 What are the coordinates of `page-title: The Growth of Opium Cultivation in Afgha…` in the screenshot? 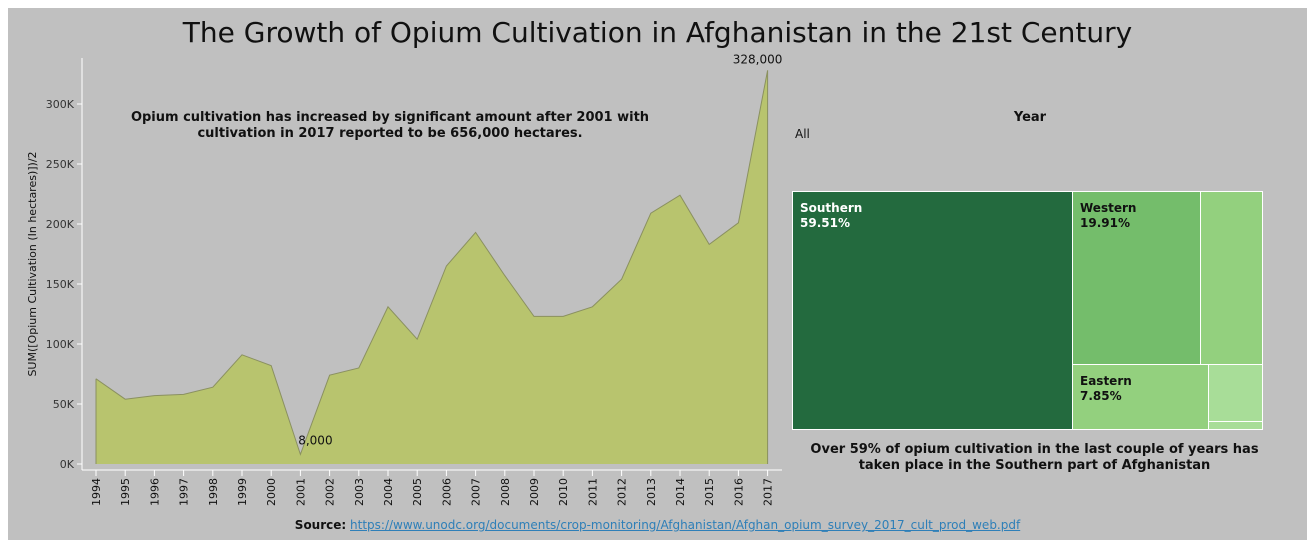 It's located at (657, 32).